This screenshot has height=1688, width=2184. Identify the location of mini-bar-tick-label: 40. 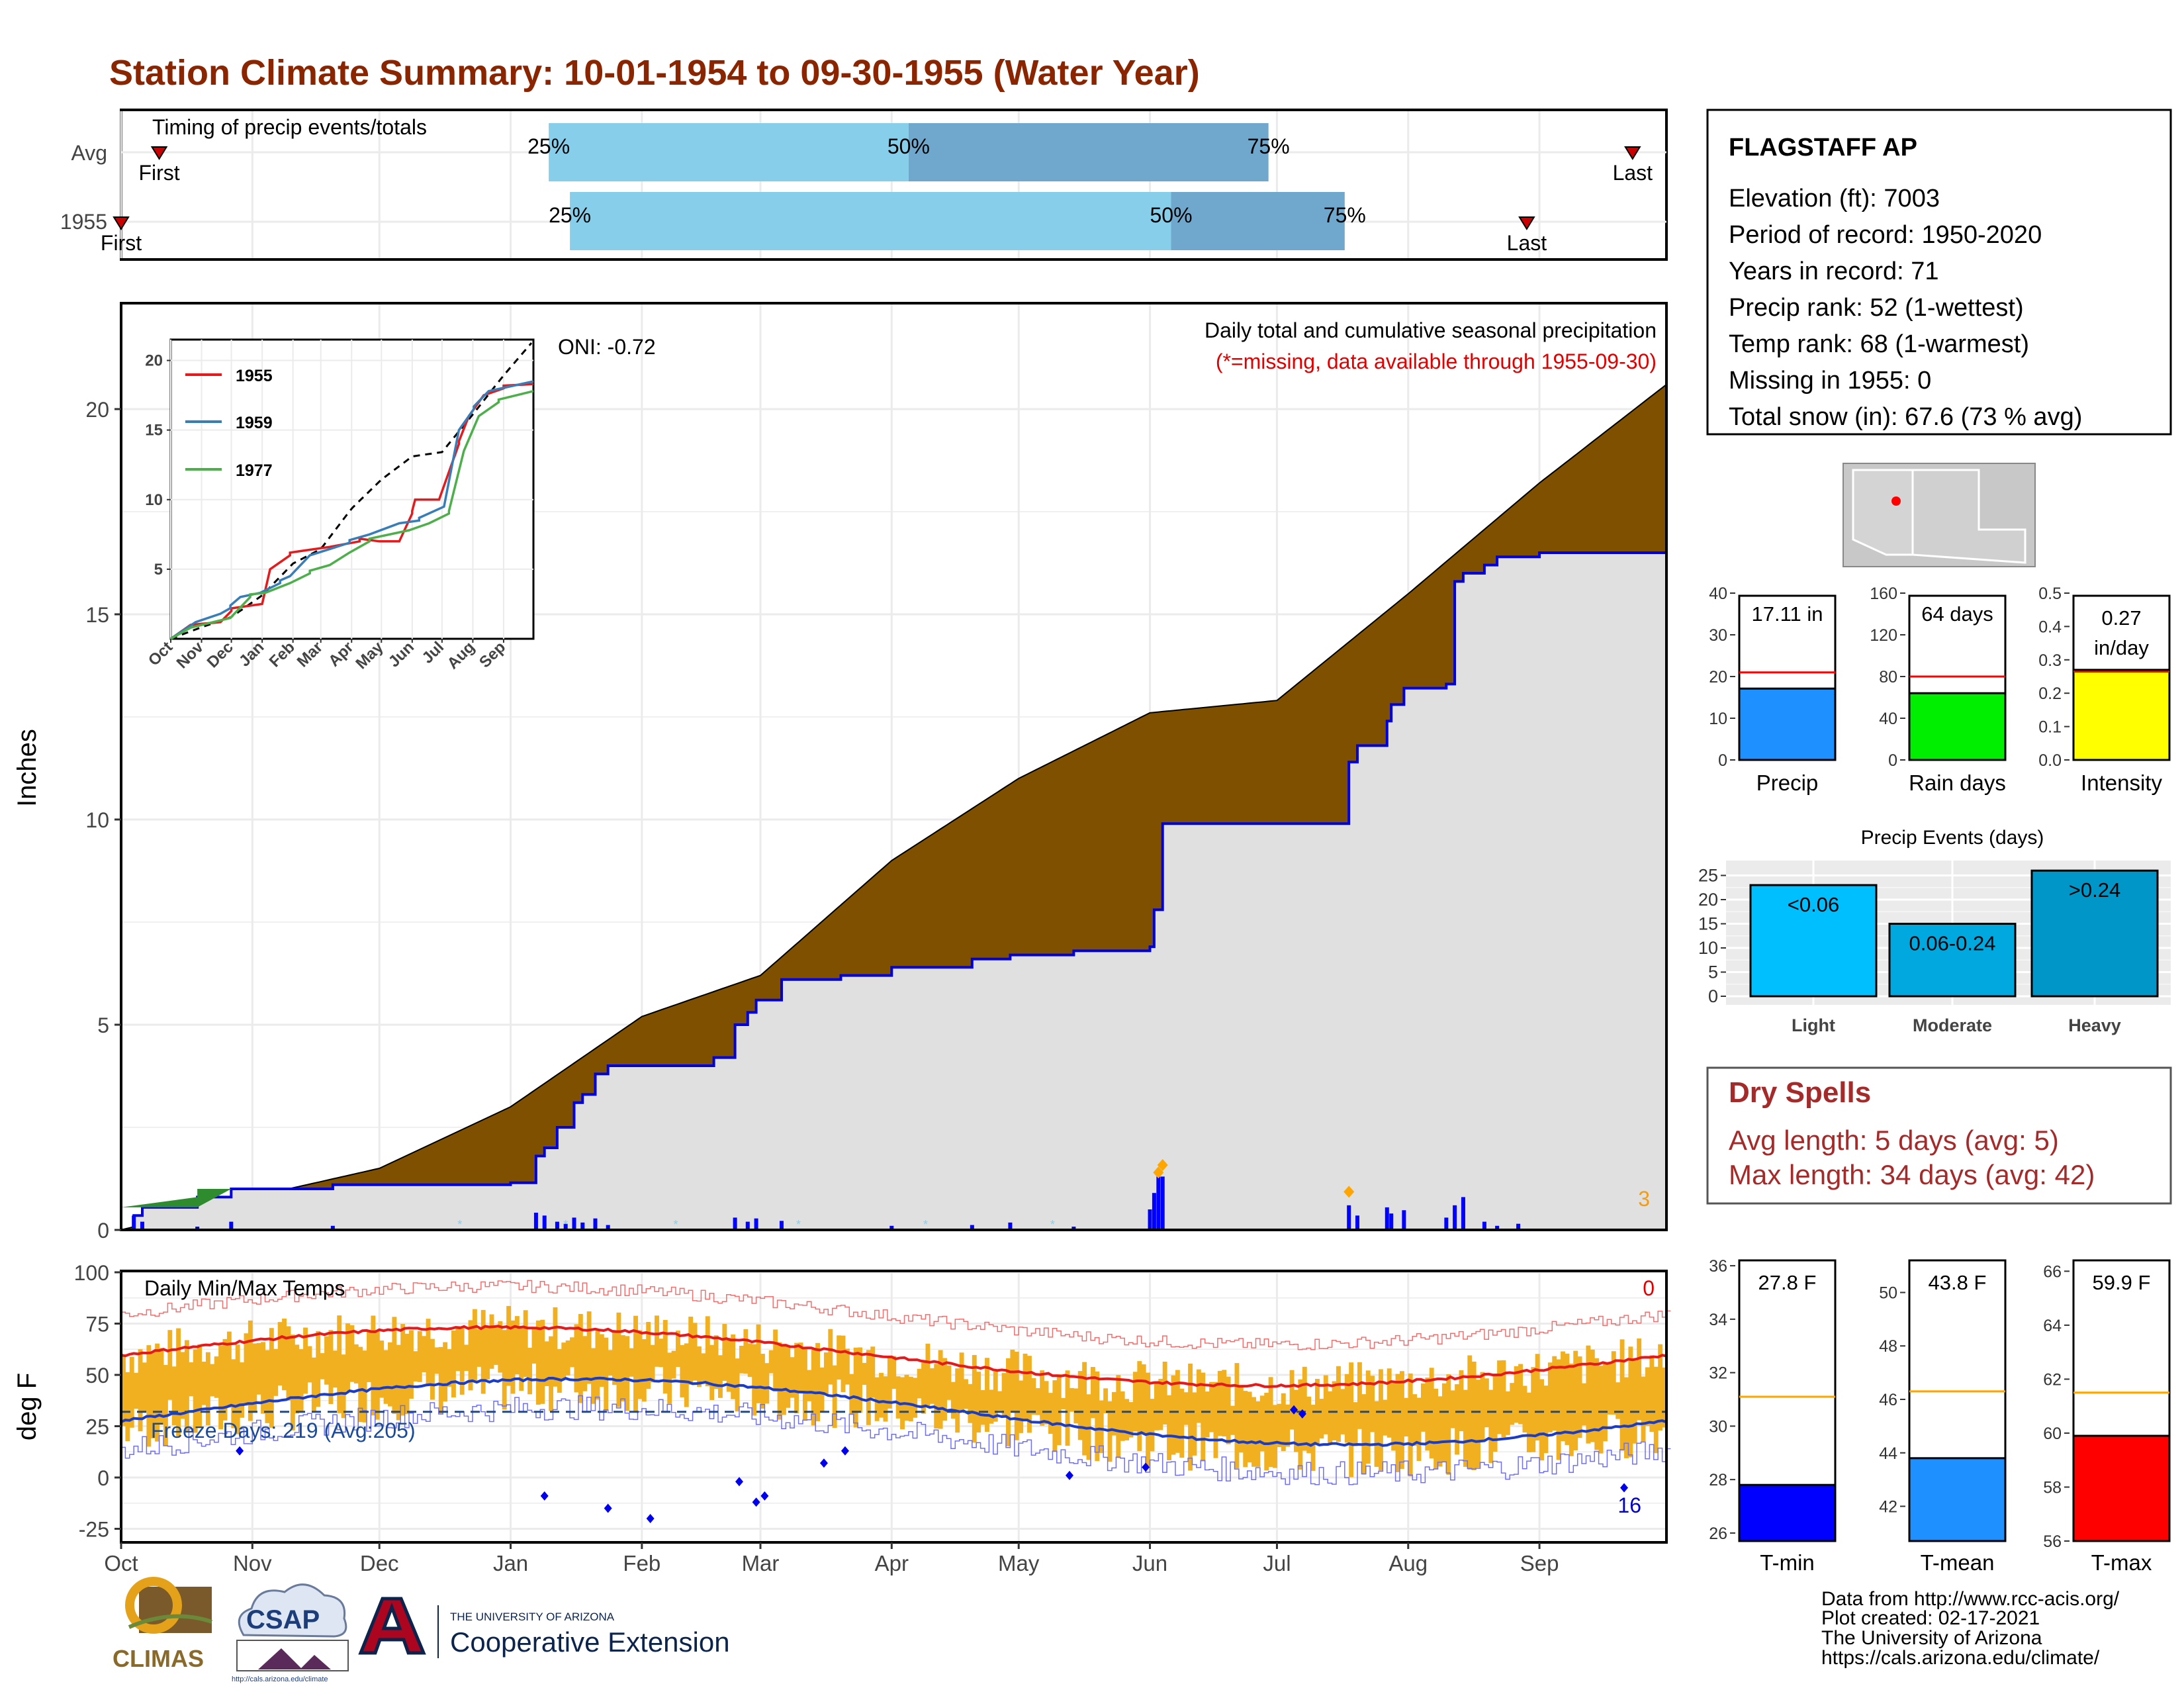
(1718, 594).